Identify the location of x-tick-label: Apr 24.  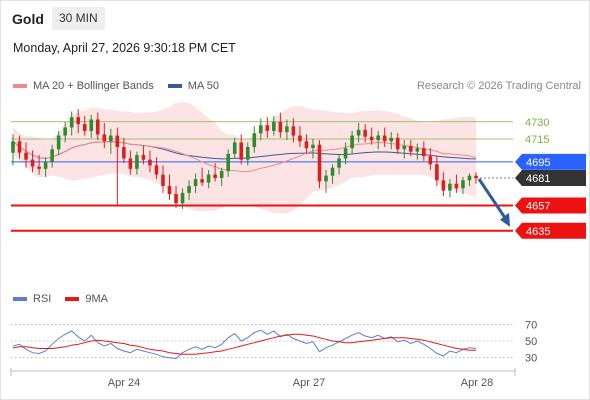
(124, 383).